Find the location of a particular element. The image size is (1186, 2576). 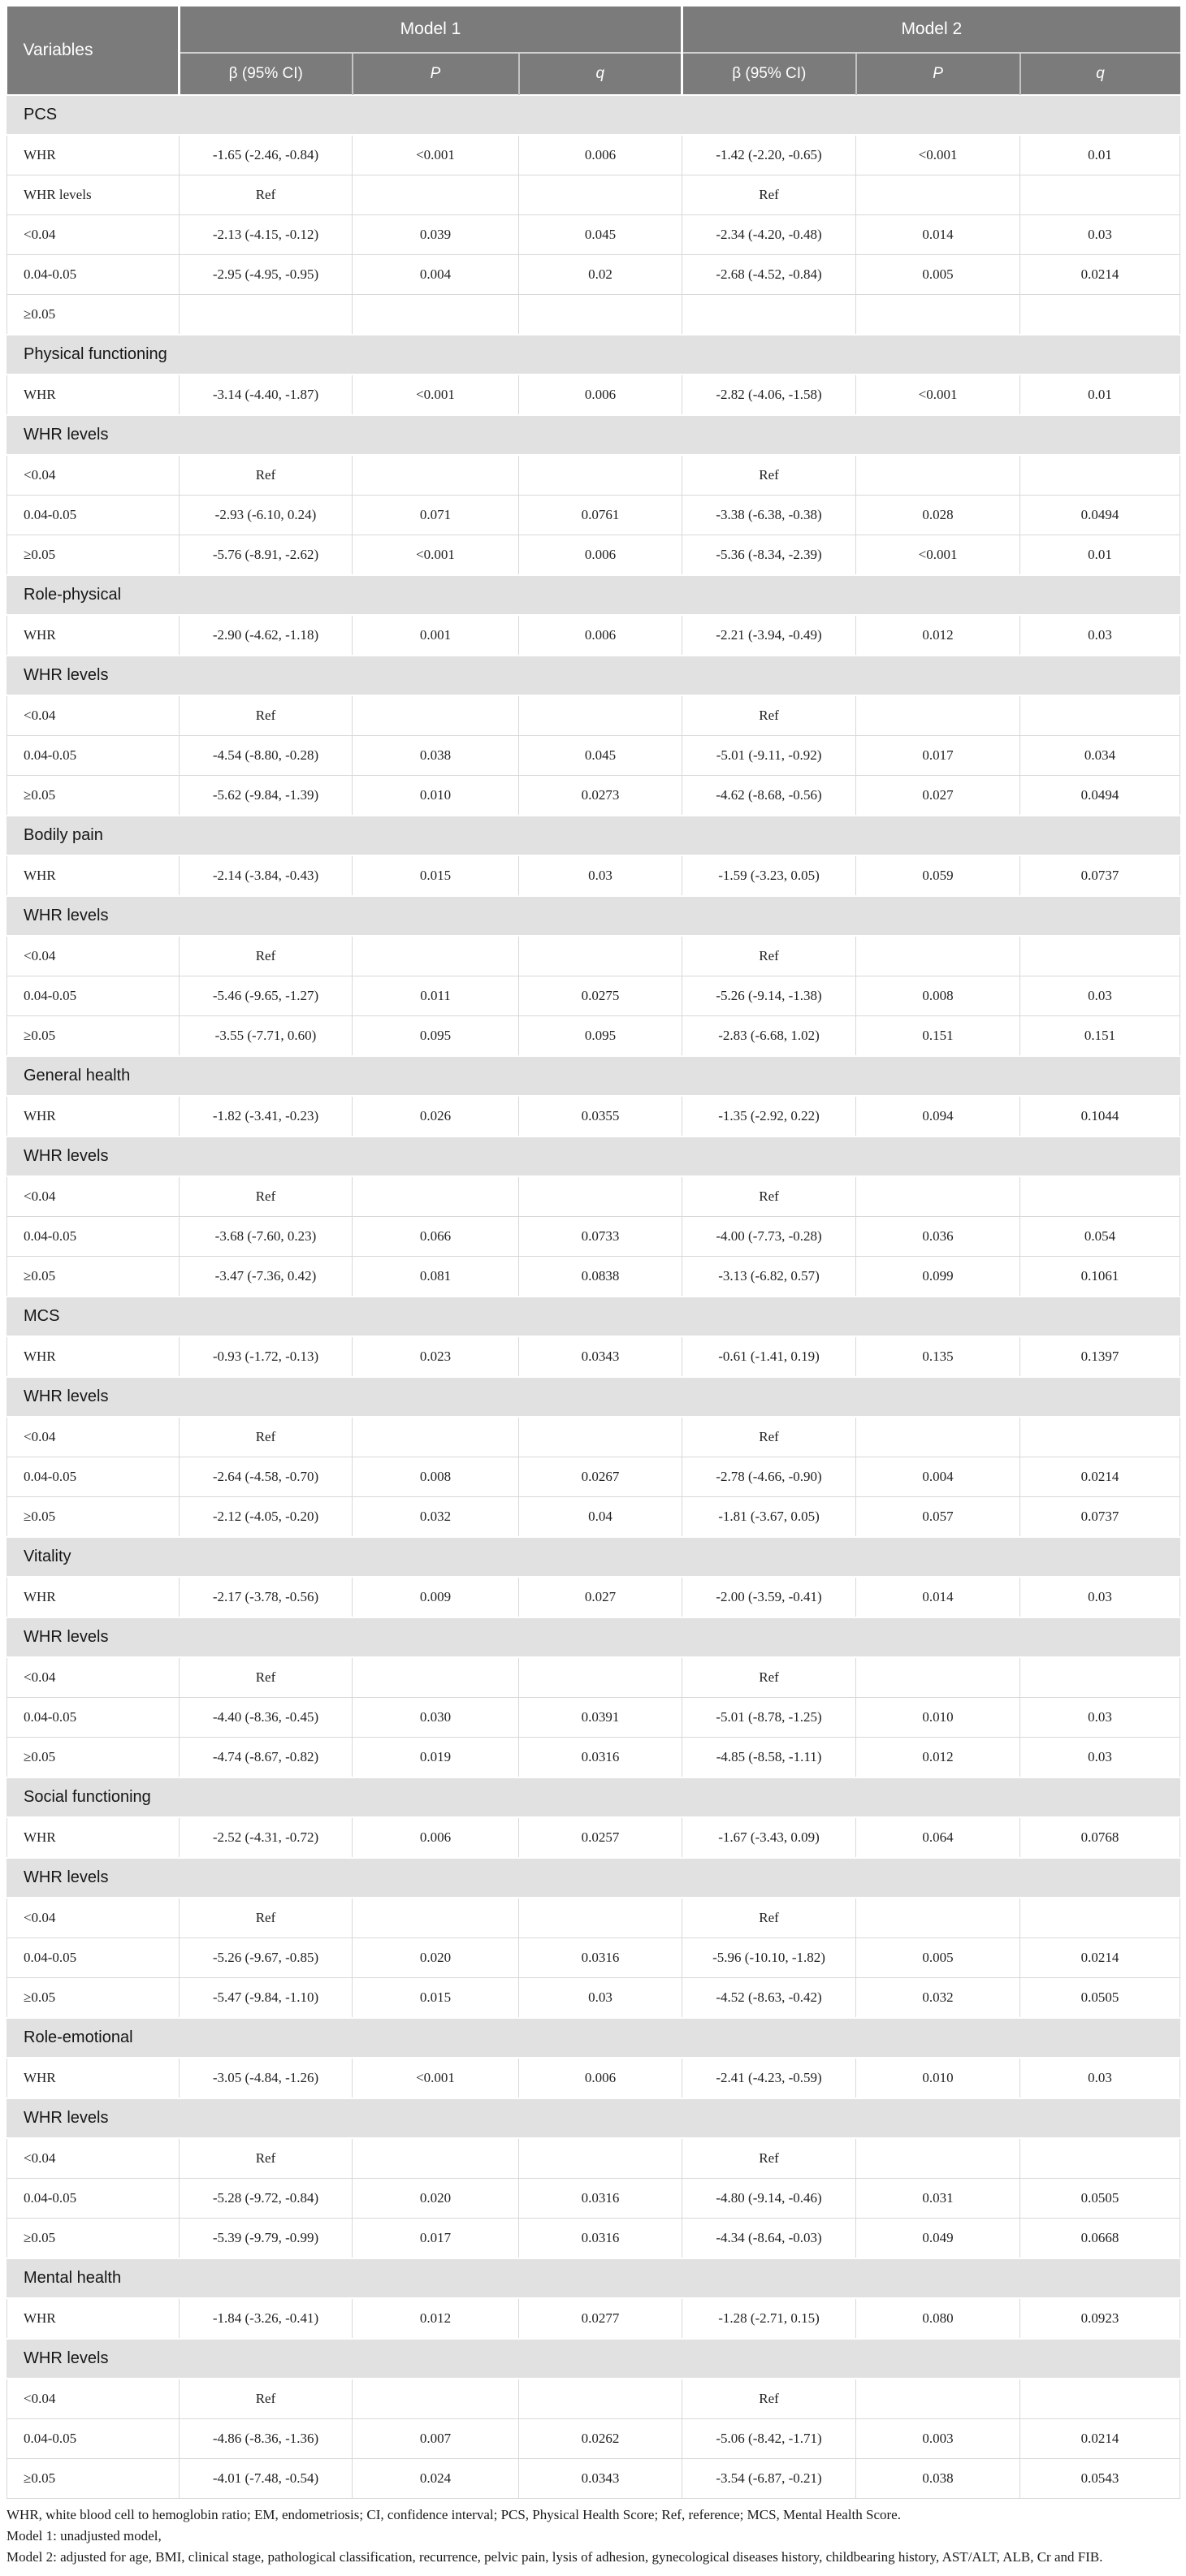

m1-beta-cell: -5.62 (-9.84, -1.39) is located at coordinates (266, 795).